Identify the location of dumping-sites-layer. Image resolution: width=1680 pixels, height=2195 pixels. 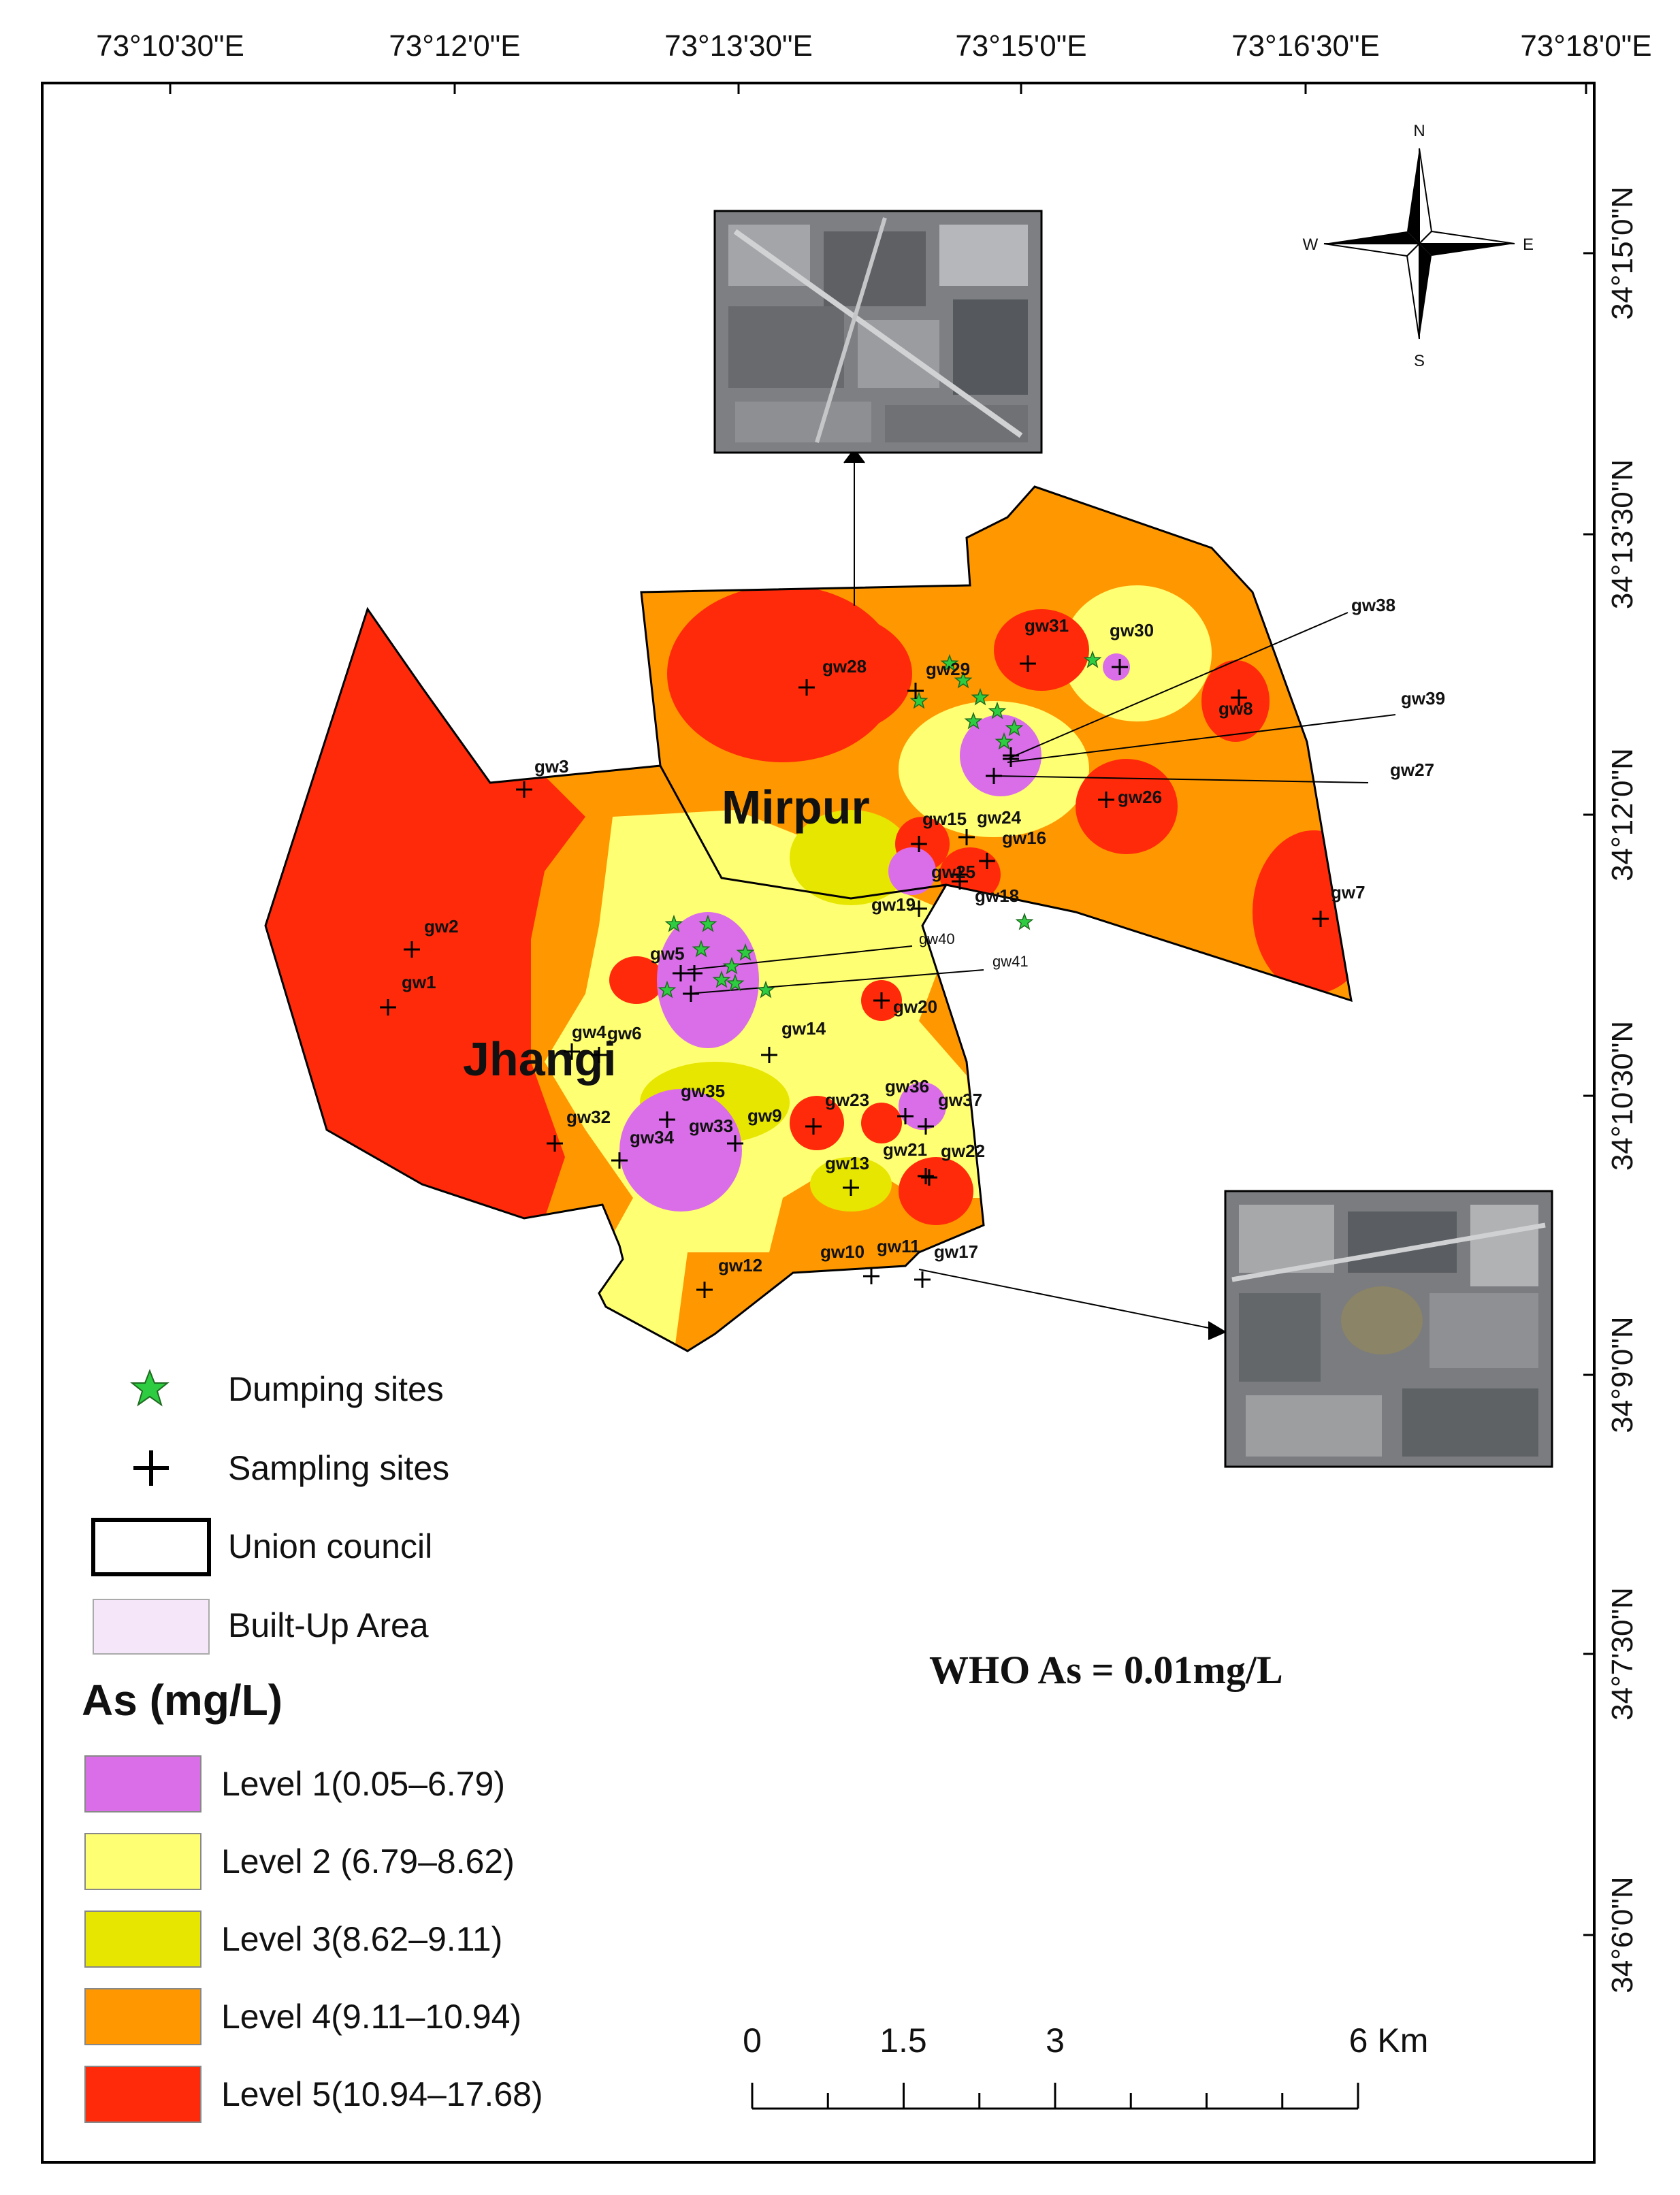
(880, 824).